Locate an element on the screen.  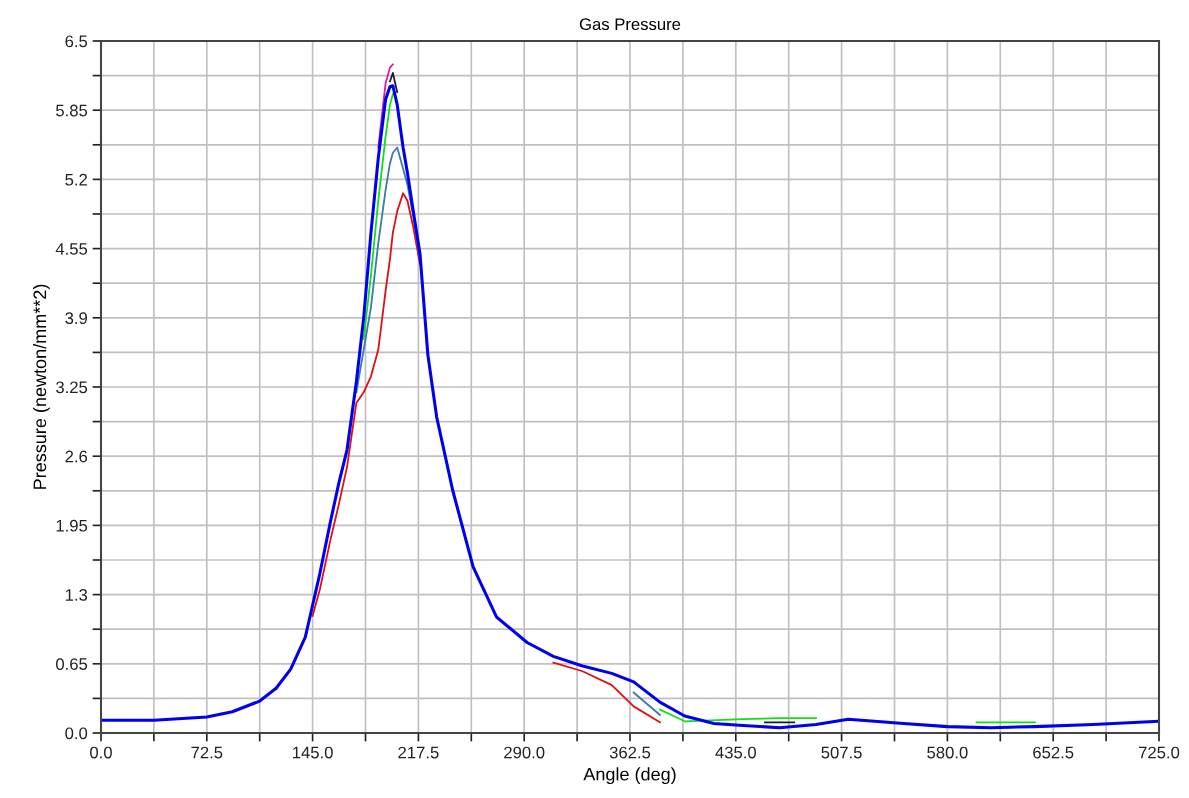
y-tick-label: 5.2 is located at coordinates (76, 179).